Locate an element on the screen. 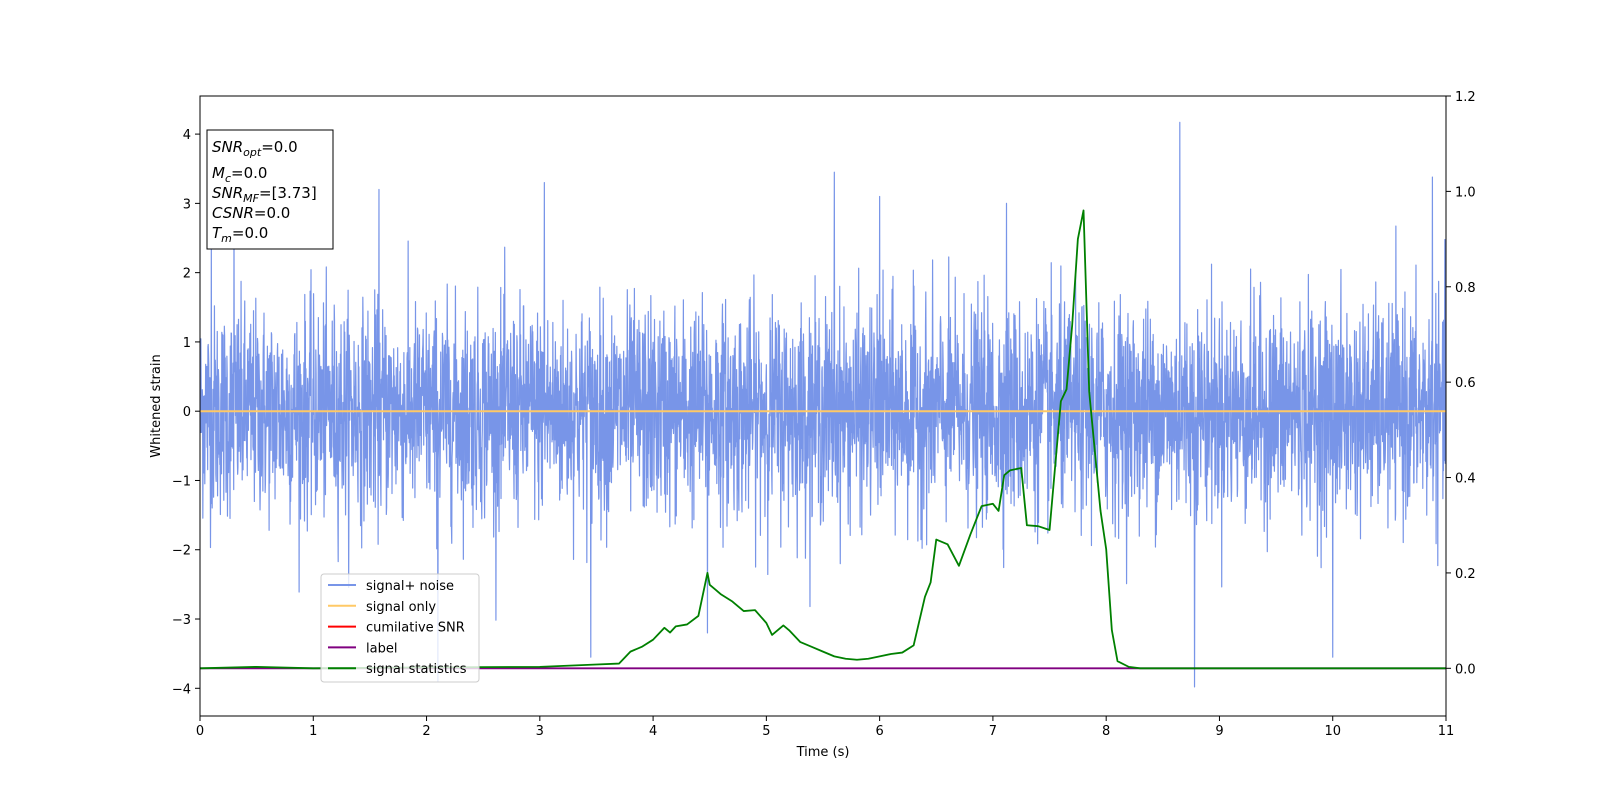  legend-label: signal only is located at coordinates (401, 607).